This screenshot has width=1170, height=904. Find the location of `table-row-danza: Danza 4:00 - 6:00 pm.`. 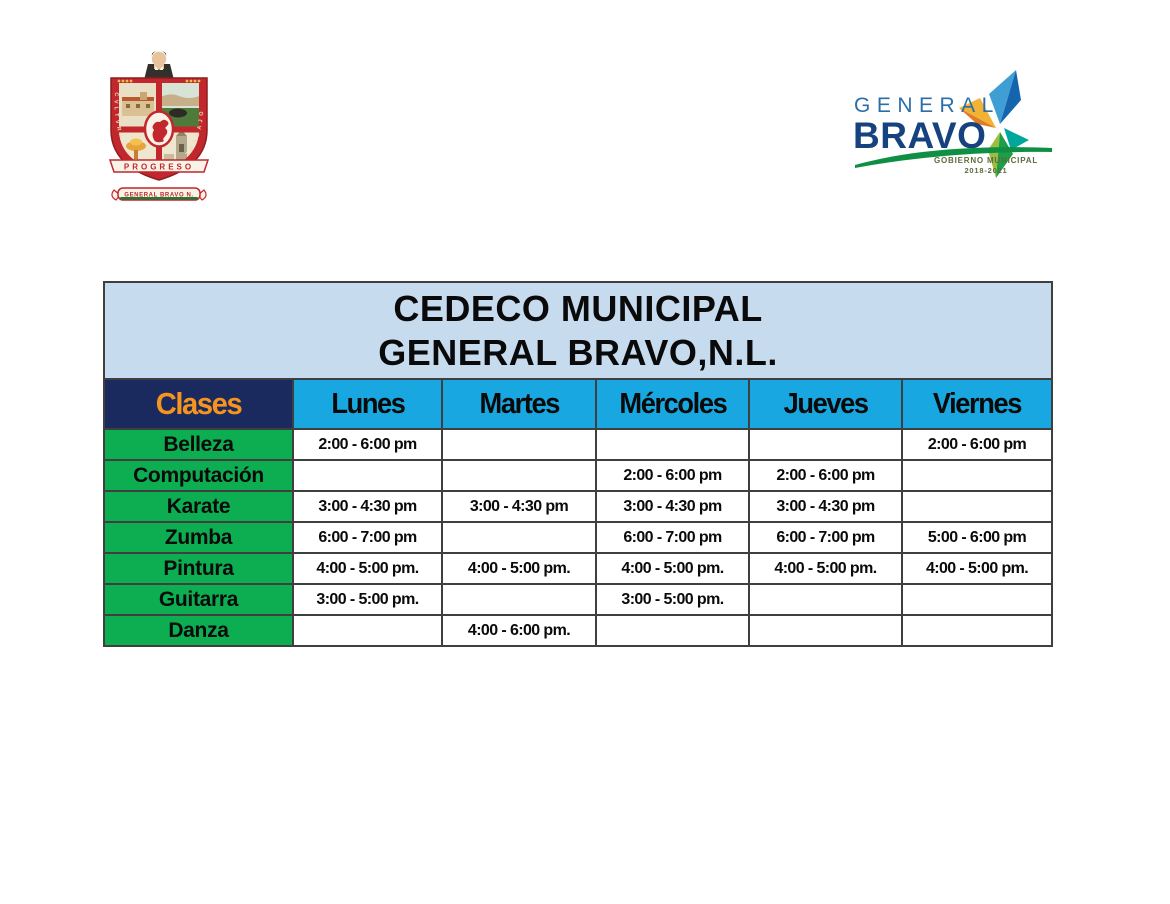

table-row-danza: Danza 4:00 - 6:00 pm. is located at coordinates (578, 630).